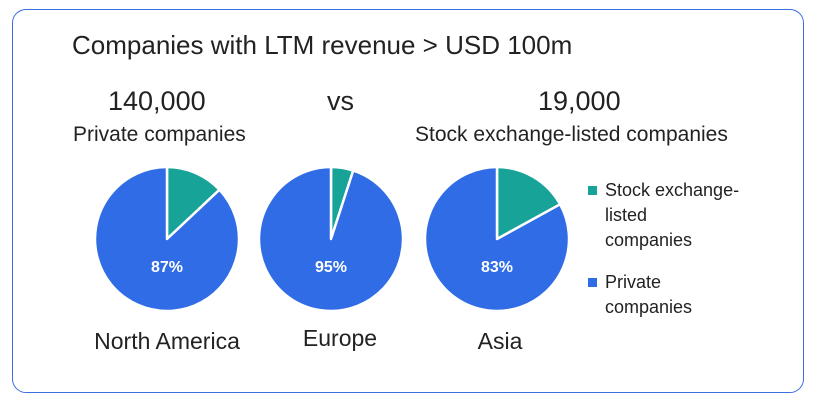 Image resolution: width=820 pixels, height=407 pixels. I want to click on region-label-north-america: North America, so click(167, 341).